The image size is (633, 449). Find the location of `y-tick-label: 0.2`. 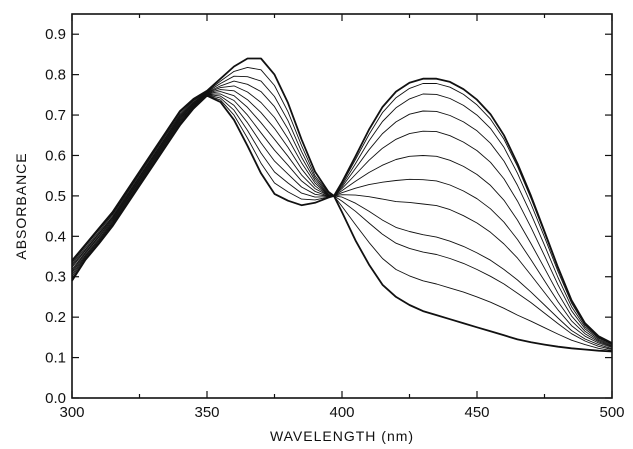

y-tick-label: 0.2 is located at coordinates (55, 317).